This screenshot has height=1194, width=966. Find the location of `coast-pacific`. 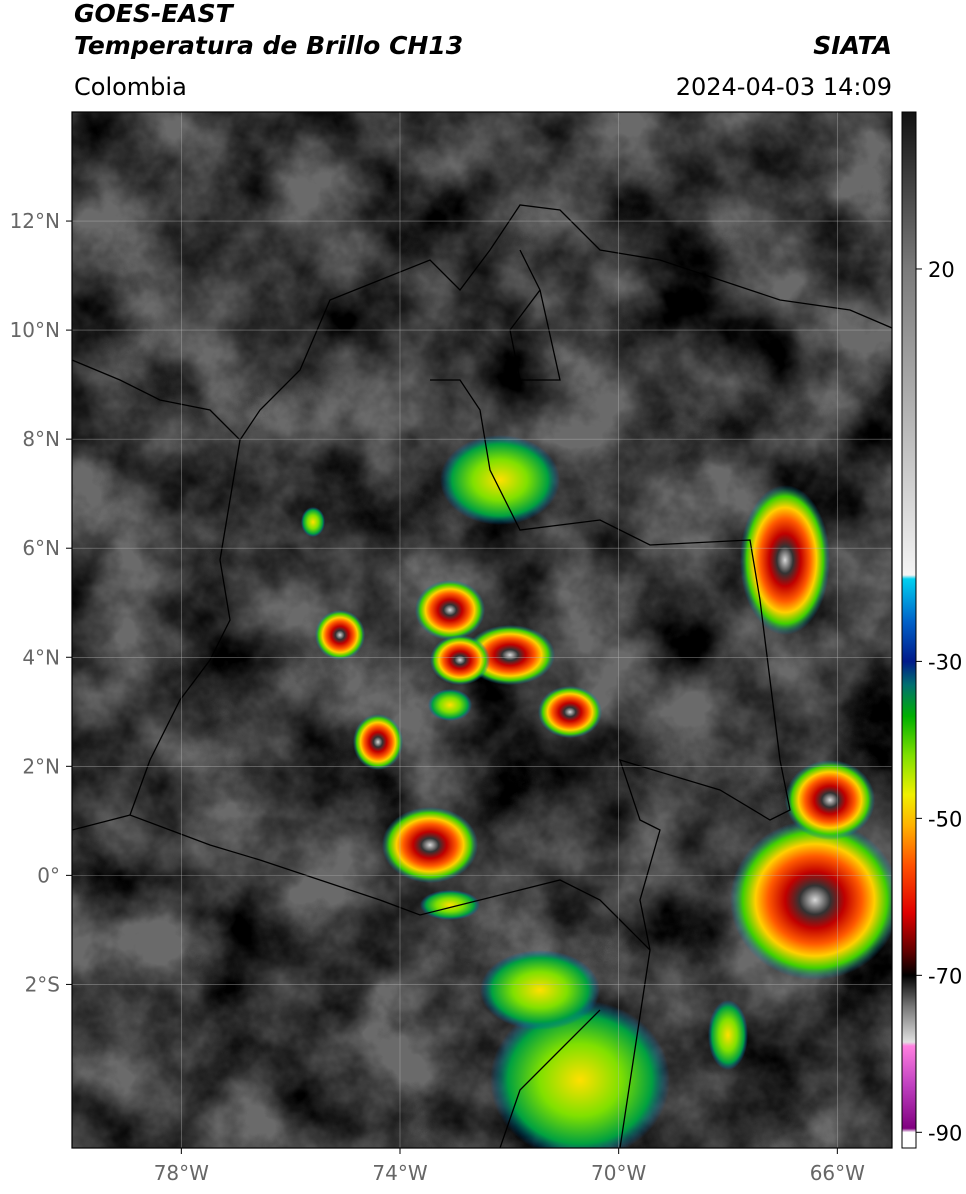

coast-pacific is located at coordinates (185, 627).